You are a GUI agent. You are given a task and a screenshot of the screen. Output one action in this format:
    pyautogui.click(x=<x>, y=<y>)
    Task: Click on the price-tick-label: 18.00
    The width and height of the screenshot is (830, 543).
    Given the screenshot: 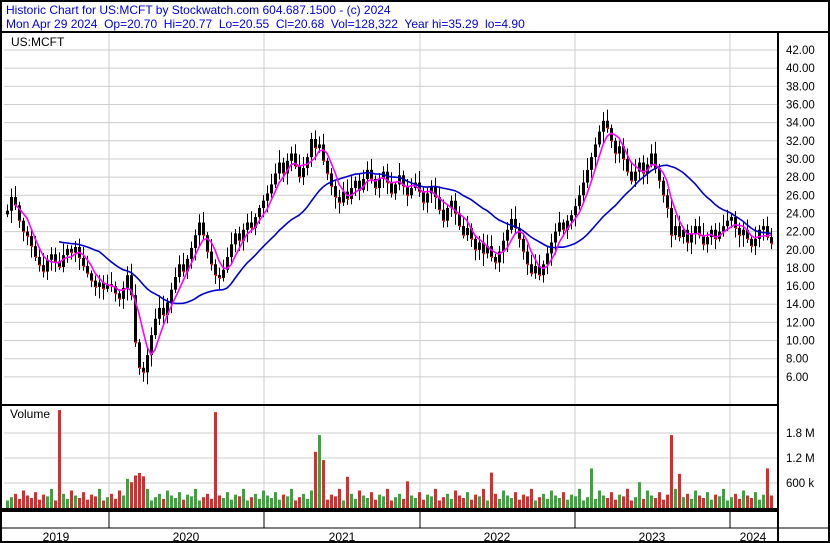 What is the action you would take?
    pyautogui.click(x=800, y=269)
    